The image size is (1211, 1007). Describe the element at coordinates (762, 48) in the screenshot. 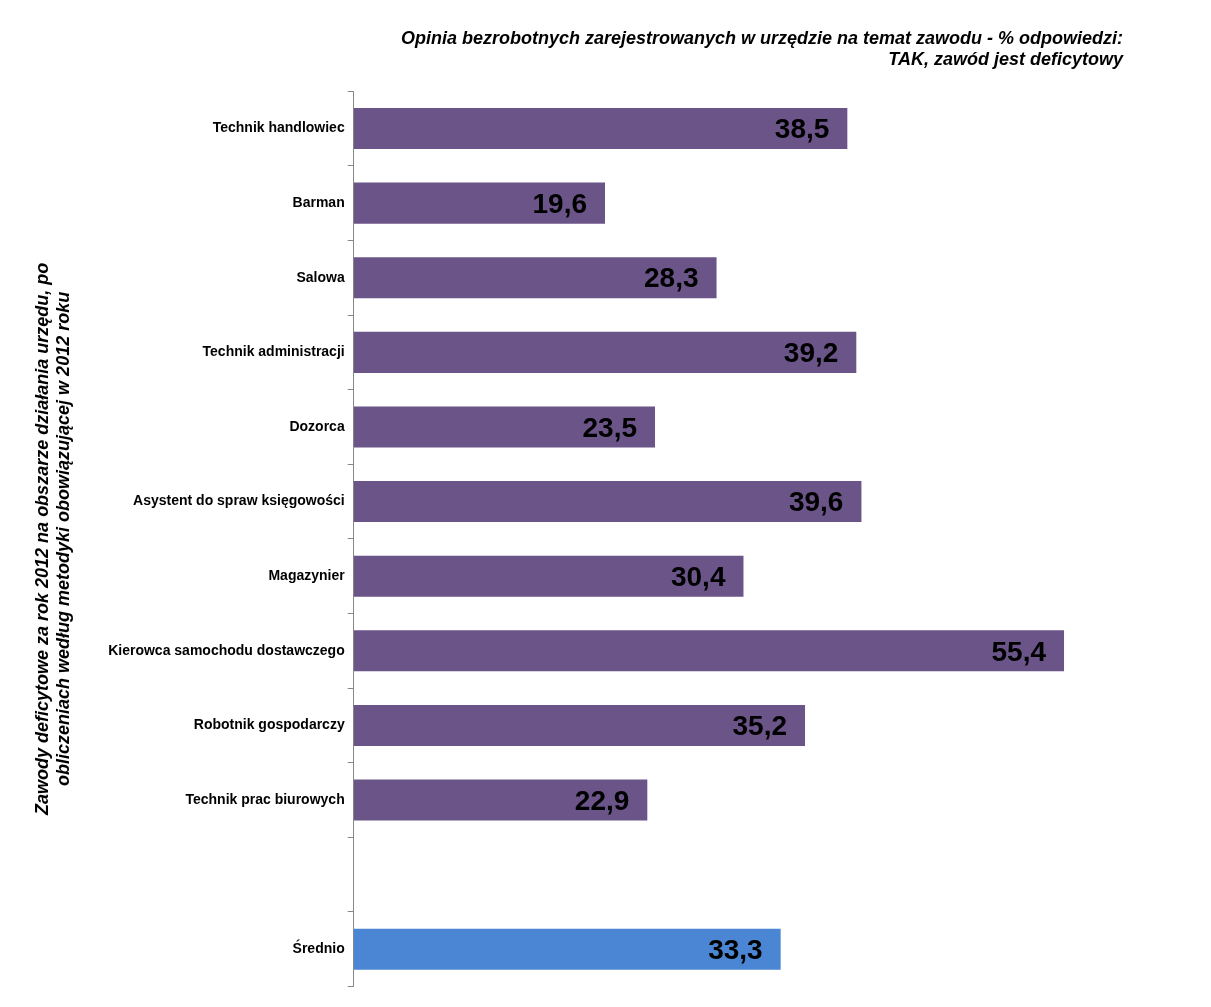

I see `chart-title: Opinia bezrobotnych zarejestrowanych w urzędzie na temat zawodu - % odpowiedzi: TAK, zawód jest deficytowy` at that location.